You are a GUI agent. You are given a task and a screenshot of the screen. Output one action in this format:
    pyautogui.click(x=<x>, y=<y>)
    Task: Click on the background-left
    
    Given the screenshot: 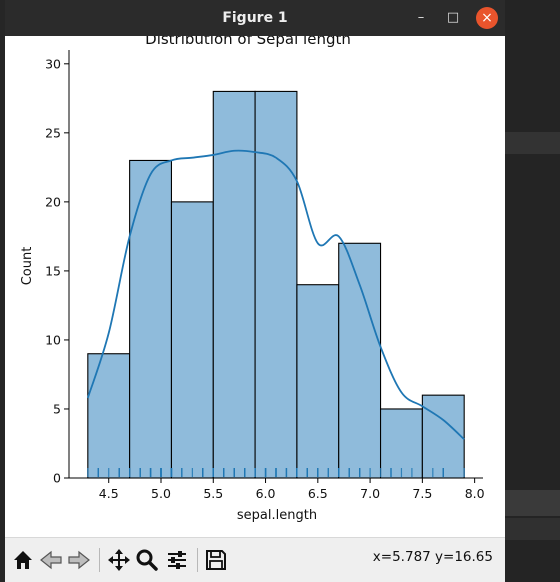 What is the action you would take?
    pyautogui.click(x=2, y=291)
    